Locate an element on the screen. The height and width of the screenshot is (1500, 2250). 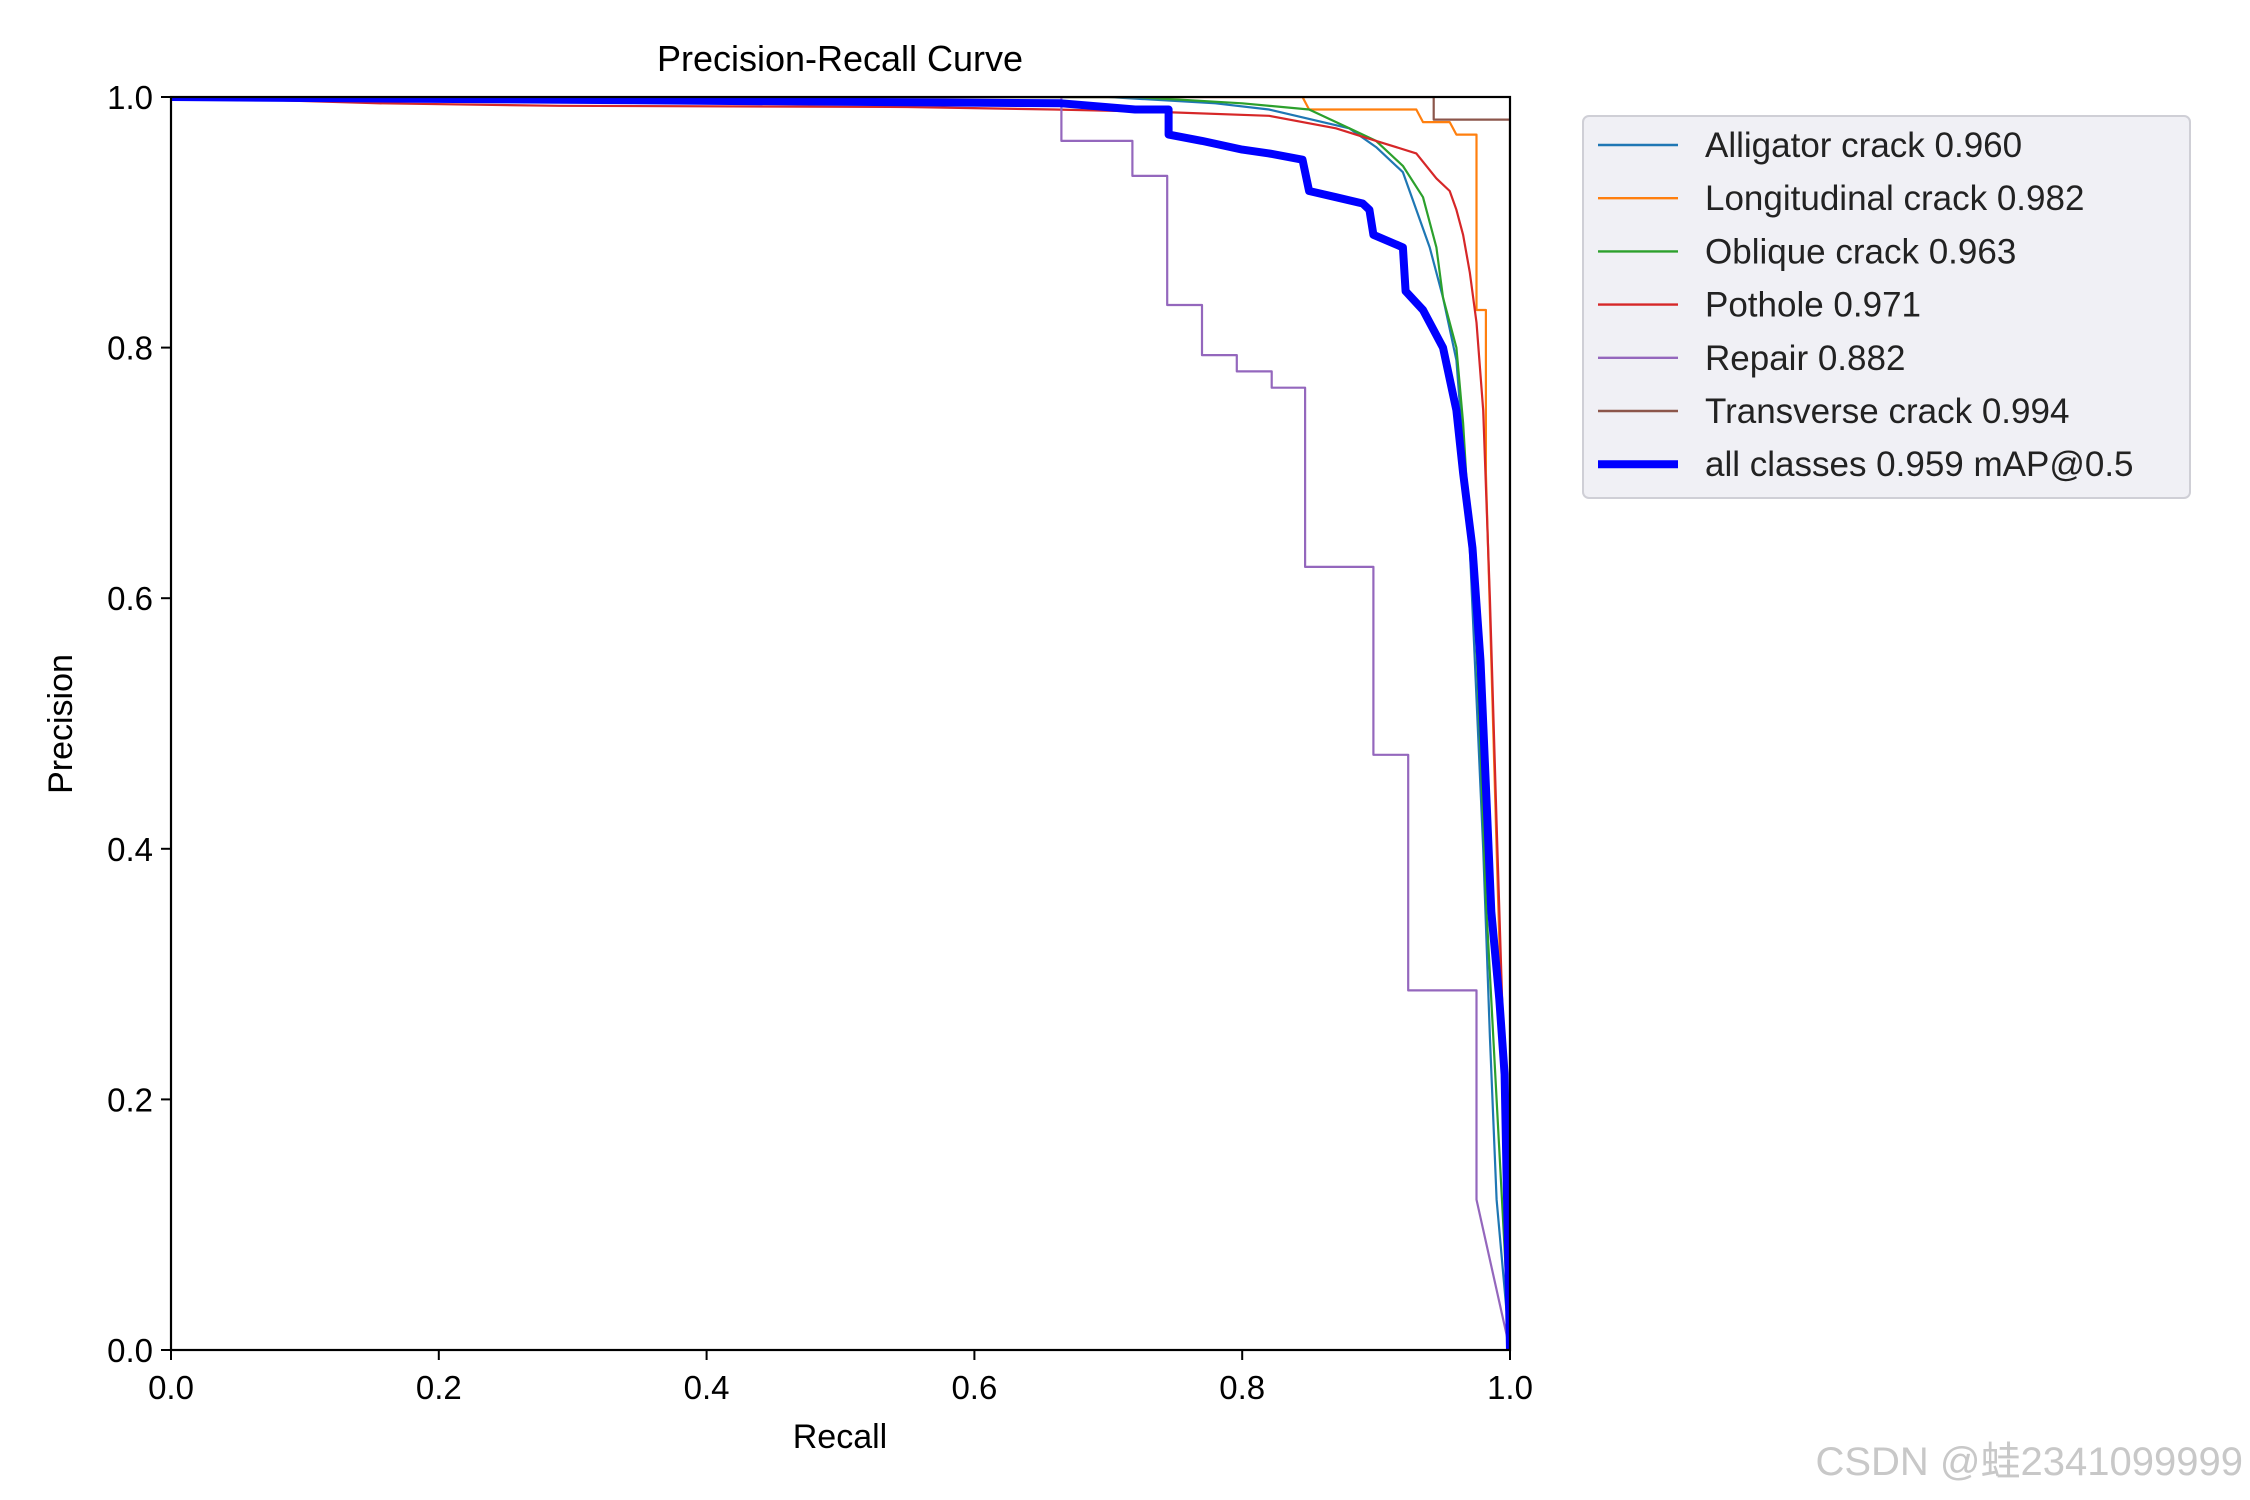
legend-label-pothole: Pothole 0.971 is located at coordinates (1813, 305).